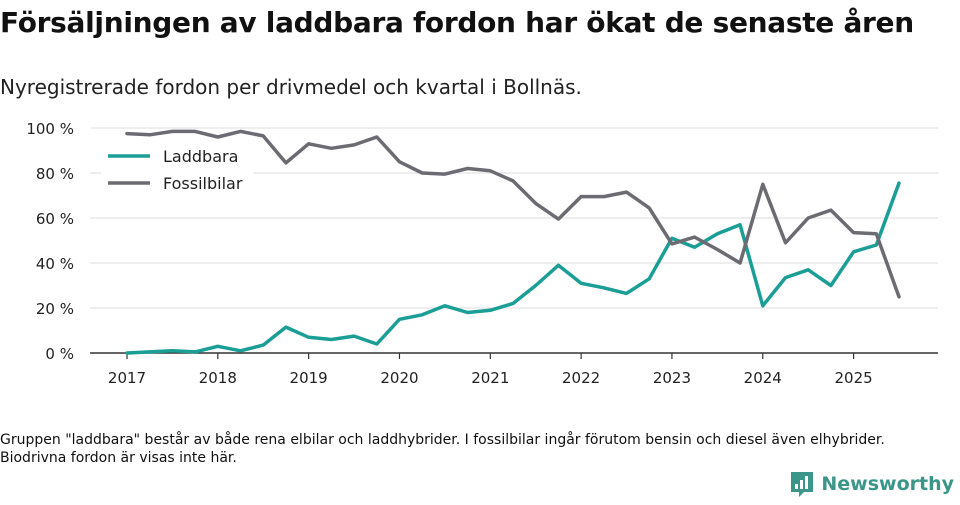 This screenshot has width=960, height=505. What do you see at coordinates (802, 484) in the screenshot?
I see `newsworthy-logo-icon` at bounding box center [802, 484].